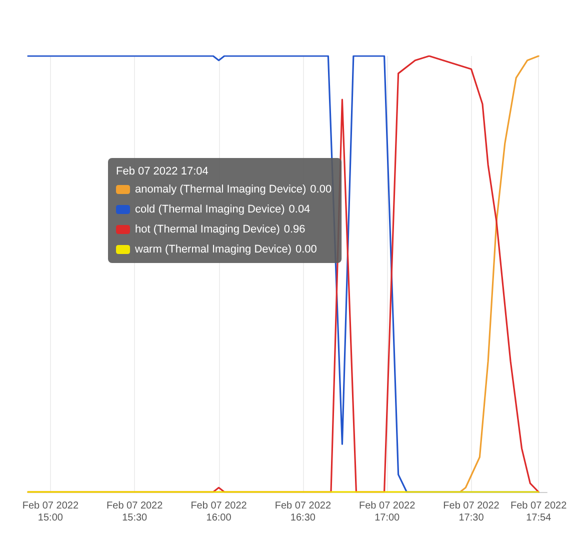 Image resolution: width=588 pixels, height=535 pixels. I want to click on legend-label: warm (Thermal Imaging Device), so click(213, 250).